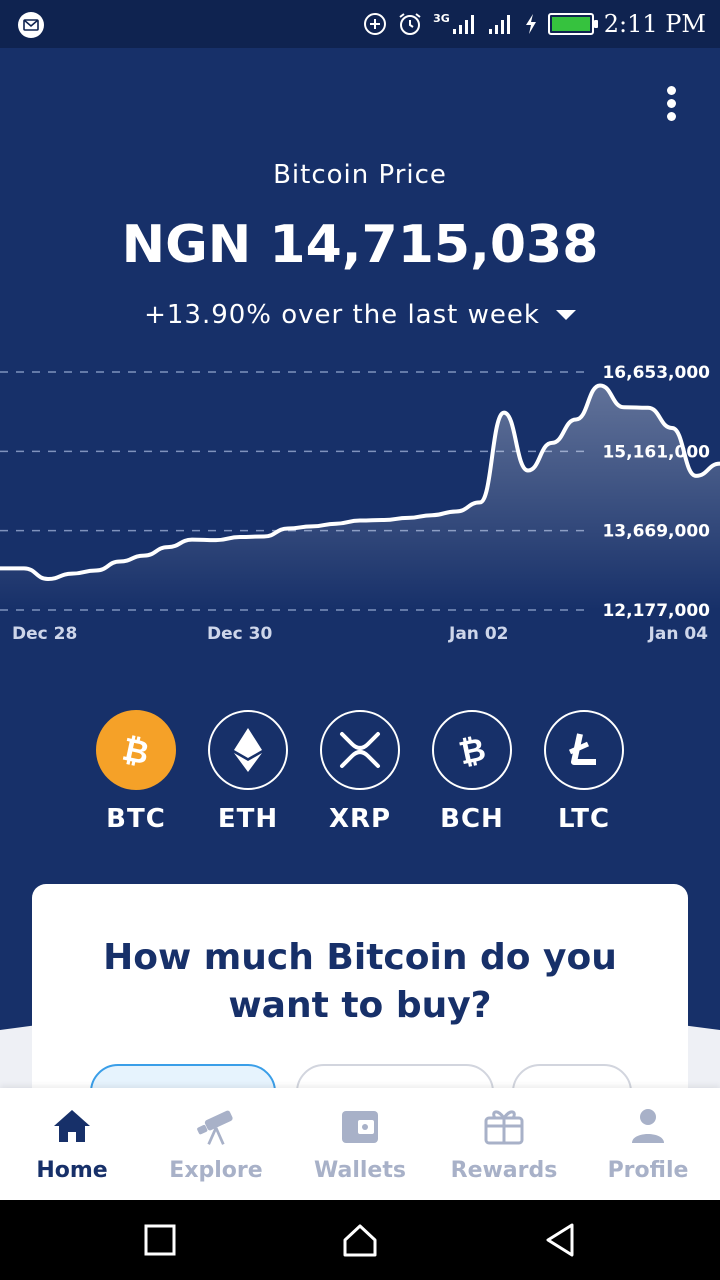  I want to click on system-navigation-bar, so click(360, 1240).